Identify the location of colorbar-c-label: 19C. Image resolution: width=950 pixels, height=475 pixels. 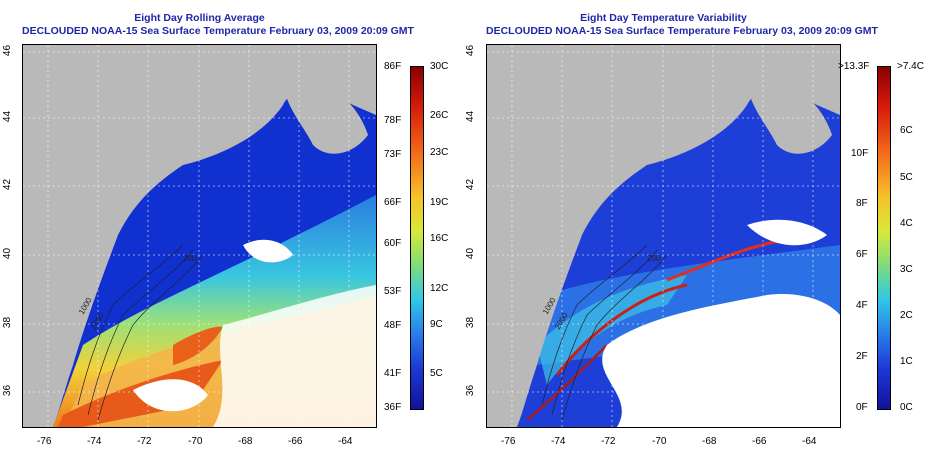
(439, 202).